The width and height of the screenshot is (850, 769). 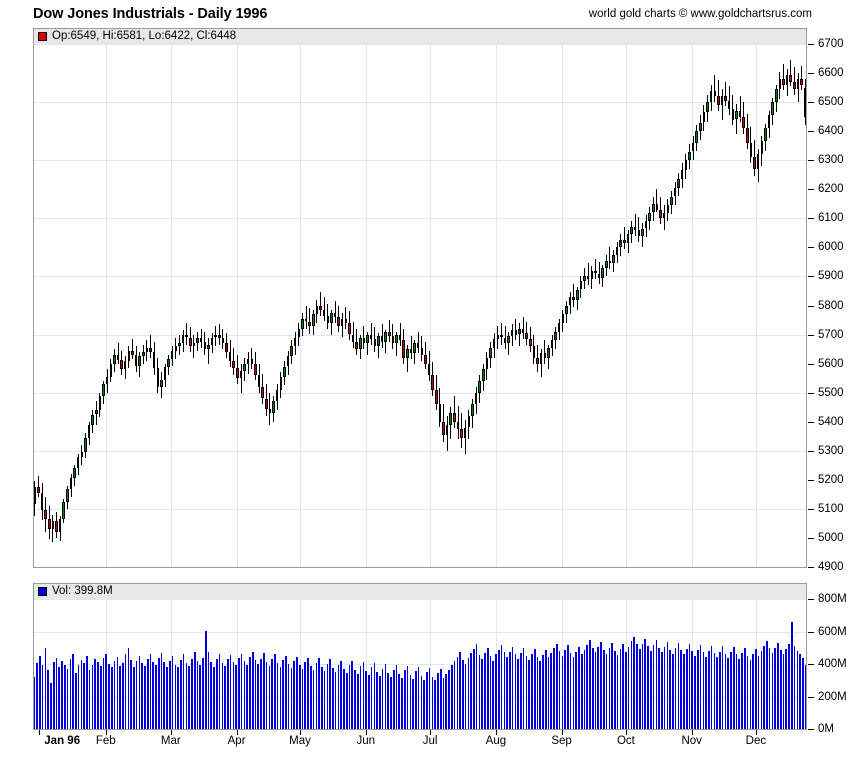 What do you see at coordinates (144, 36) in the screenshot?
I see `price-legend-label: Op:6549, Hi:6581, Lo:6422, Cl:6448` at bounding box center [144, 36].